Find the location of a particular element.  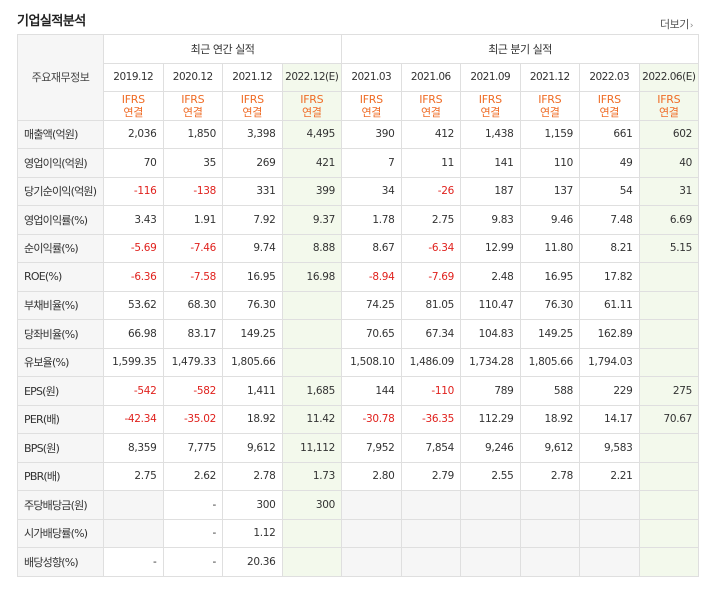

table-cell: 229 is located at coordinates (609, 391).